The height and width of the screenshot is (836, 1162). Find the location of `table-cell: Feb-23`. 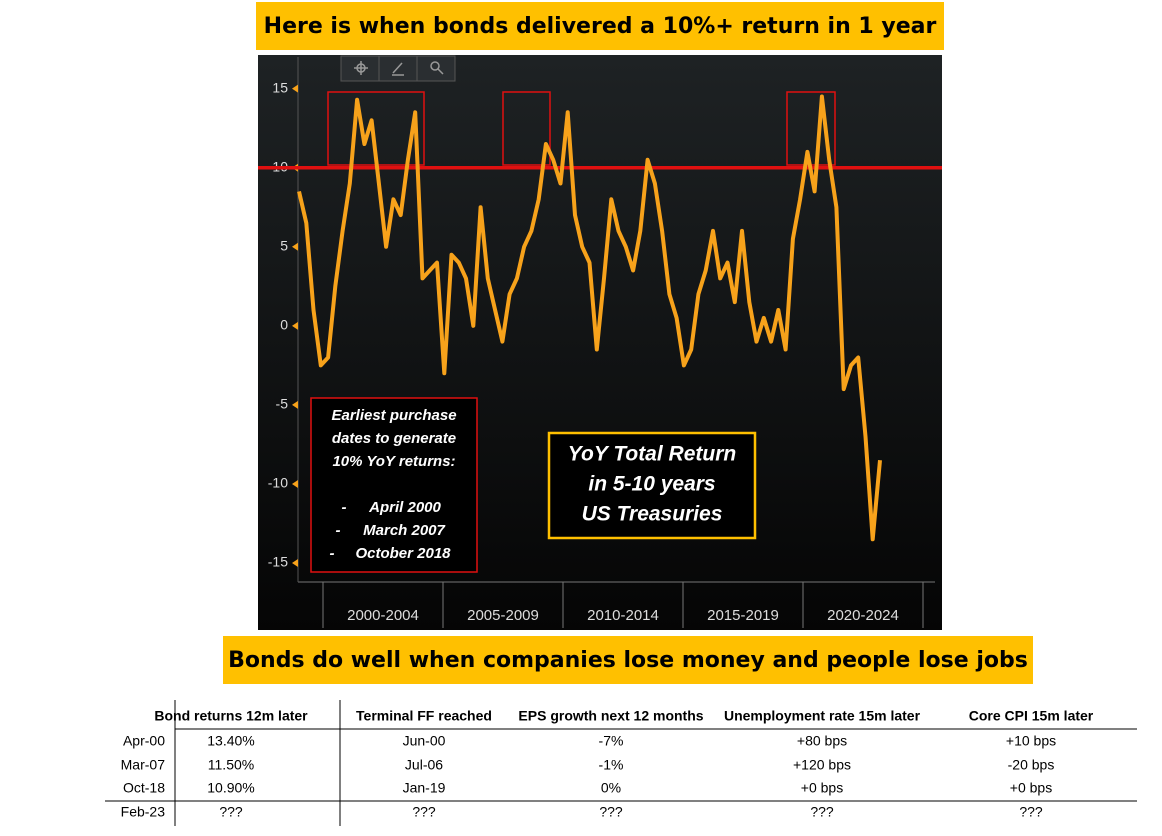

table-cell: Feb-23 is located at coordinates (143, 812).